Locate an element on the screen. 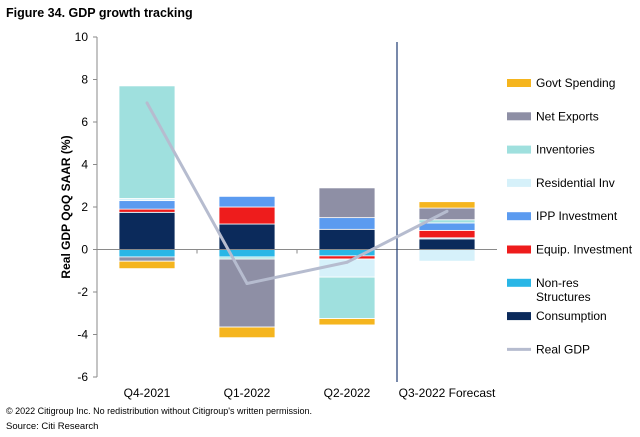  bar-ipp-investment-q2-2022 is located at coordinates (347, 223).